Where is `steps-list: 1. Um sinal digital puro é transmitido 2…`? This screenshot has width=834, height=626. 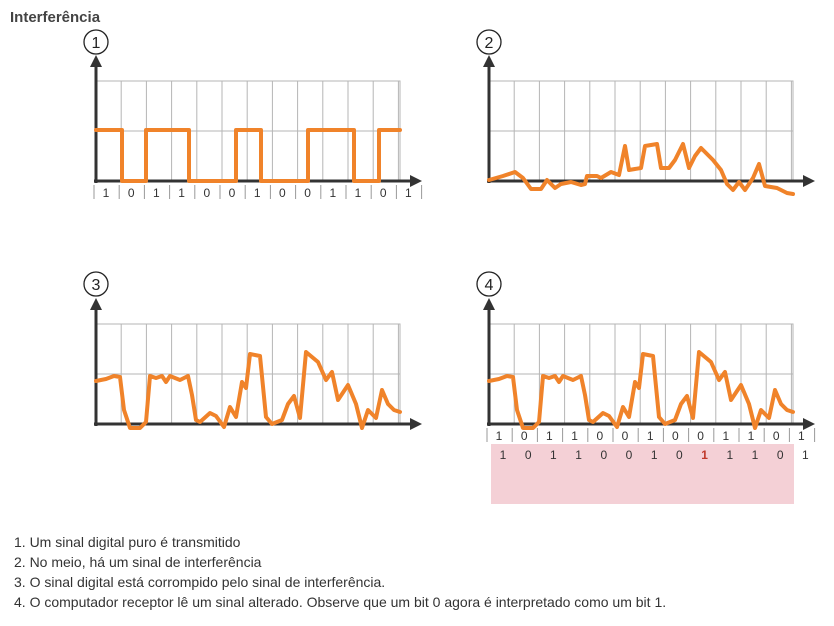
steps-list: 1. Um sinal digital puro é transmitido 2… is located at coordinates (340, 572).